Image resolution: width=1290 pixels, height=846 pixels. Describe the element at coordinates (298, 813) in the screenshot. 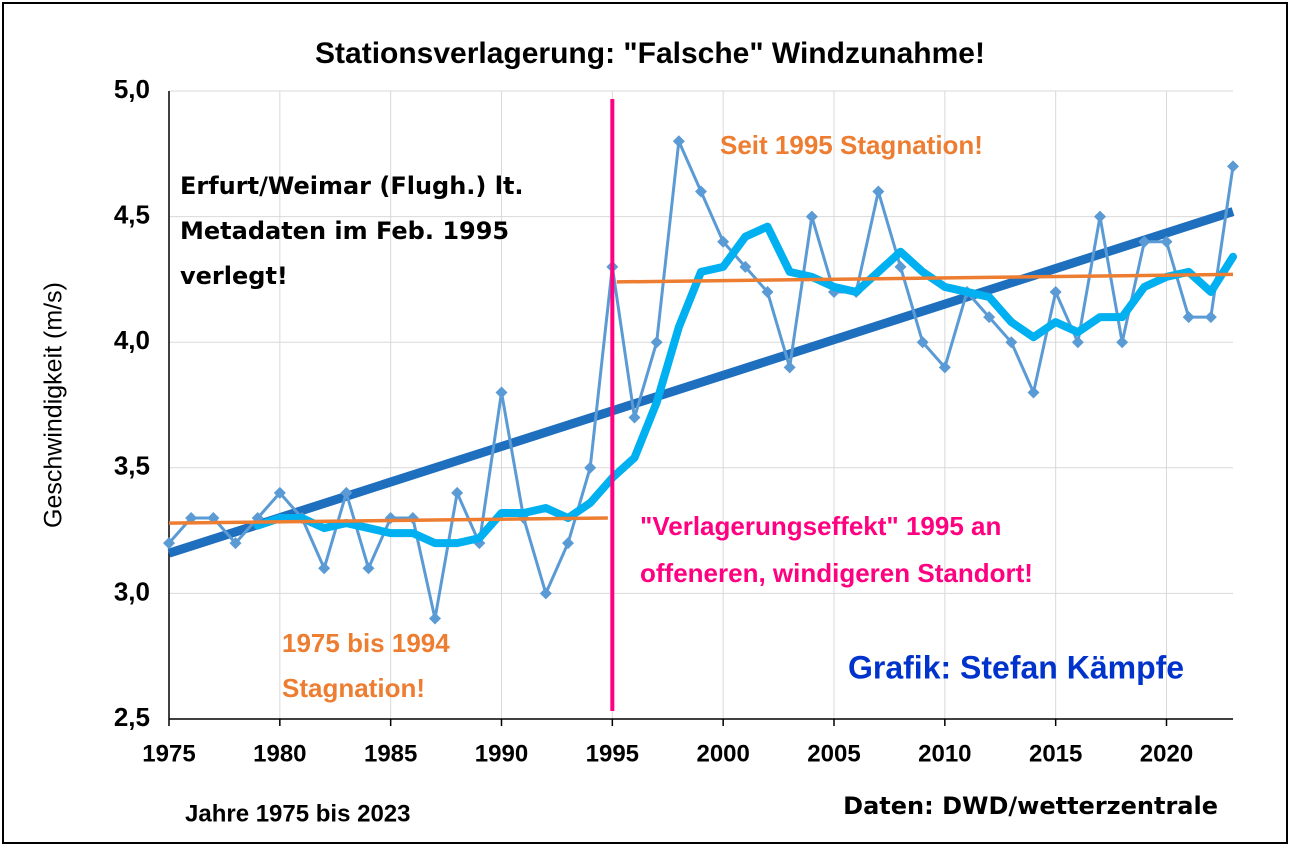

I see `x-axis-label: Jahre 1975 bis 2023` at that location.